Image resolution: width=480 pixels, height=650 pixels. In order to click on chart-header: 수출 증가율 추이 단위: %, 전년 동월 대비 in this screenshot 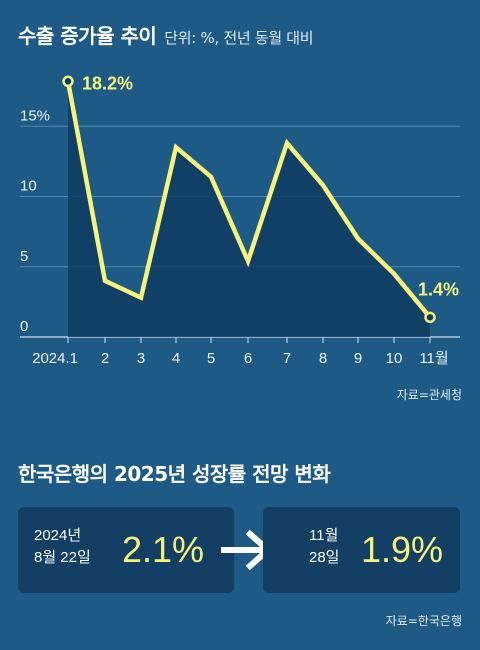, I will do `click(166, 34)`.